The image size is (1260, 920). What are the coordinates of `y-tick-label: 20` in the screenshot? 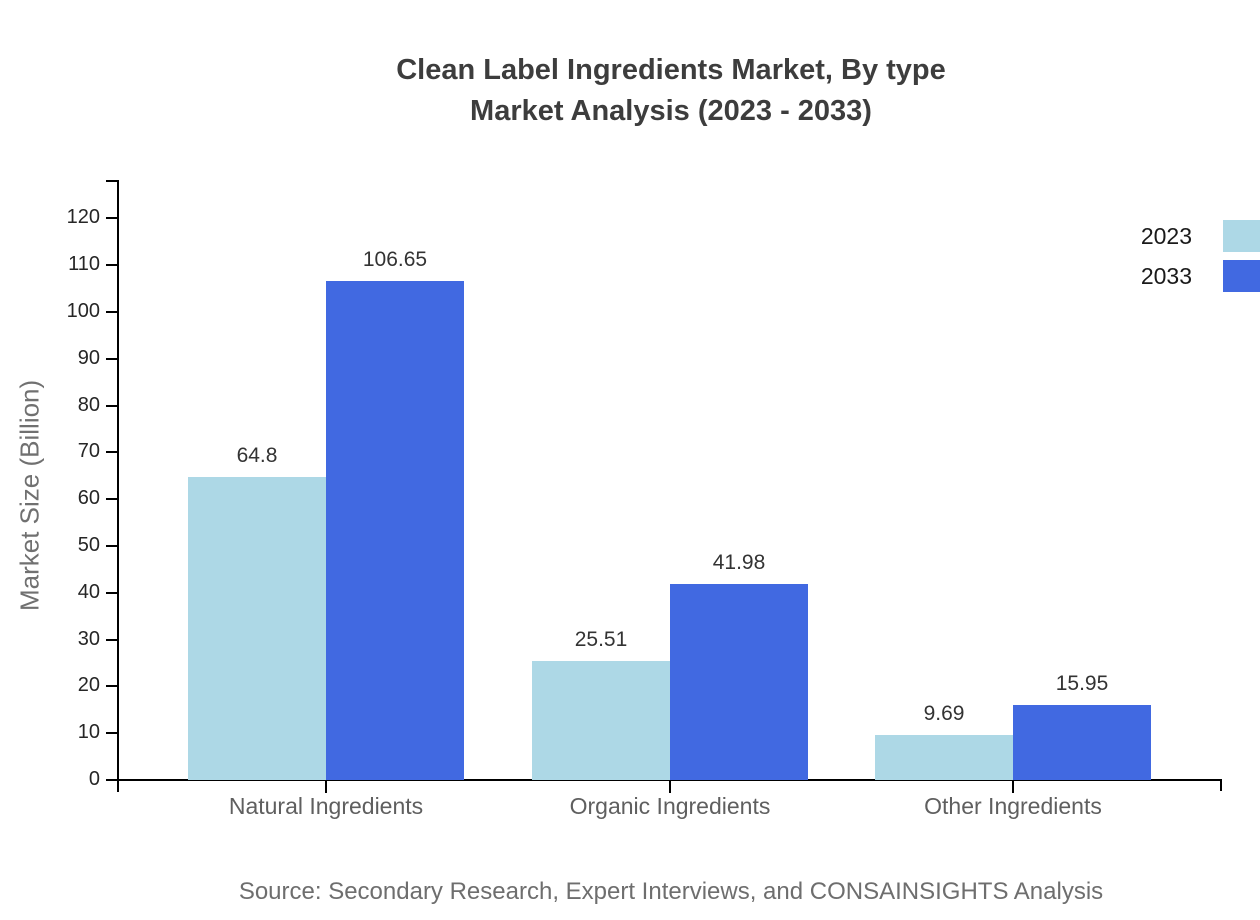 It's located at (88, 685).